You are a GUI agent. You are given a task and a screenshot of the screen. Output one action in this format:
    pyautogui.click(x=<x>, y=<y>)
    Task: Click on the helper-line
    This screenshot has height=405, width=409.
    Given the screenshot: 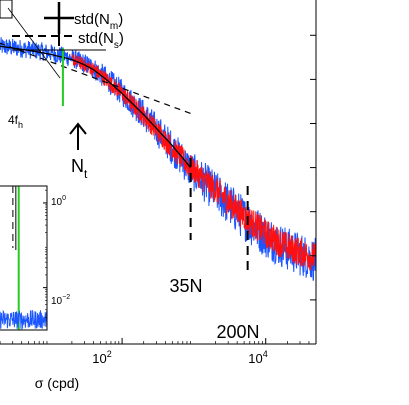 What is the action you would take?
    pyautogui.click(x=34, y=43)
    